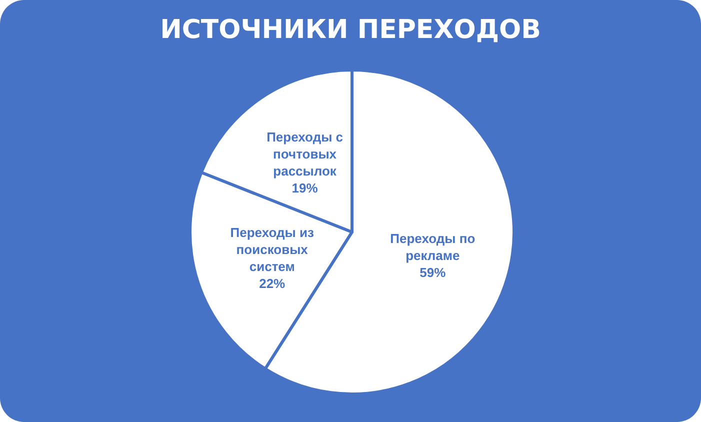 This screenshot has width=701, height=422. I want to click on data-label: 59%, so click(433, 272).